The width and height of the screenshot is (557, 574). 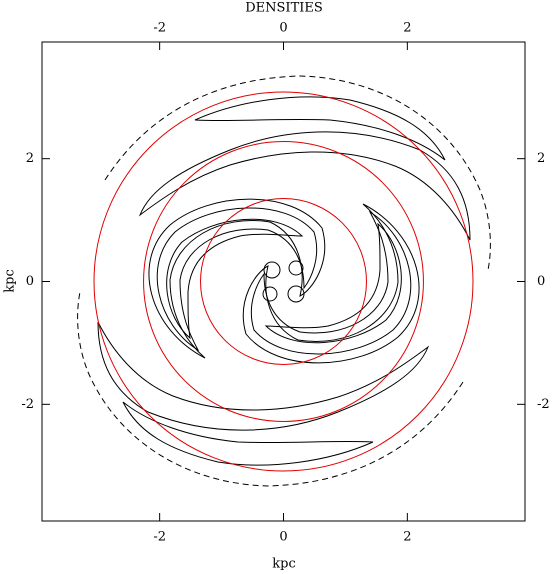 What do you see at coordinates (284, 8) in the screenshot?
I see `chart-title: DENSITIES` at bounding box center [284, 8].